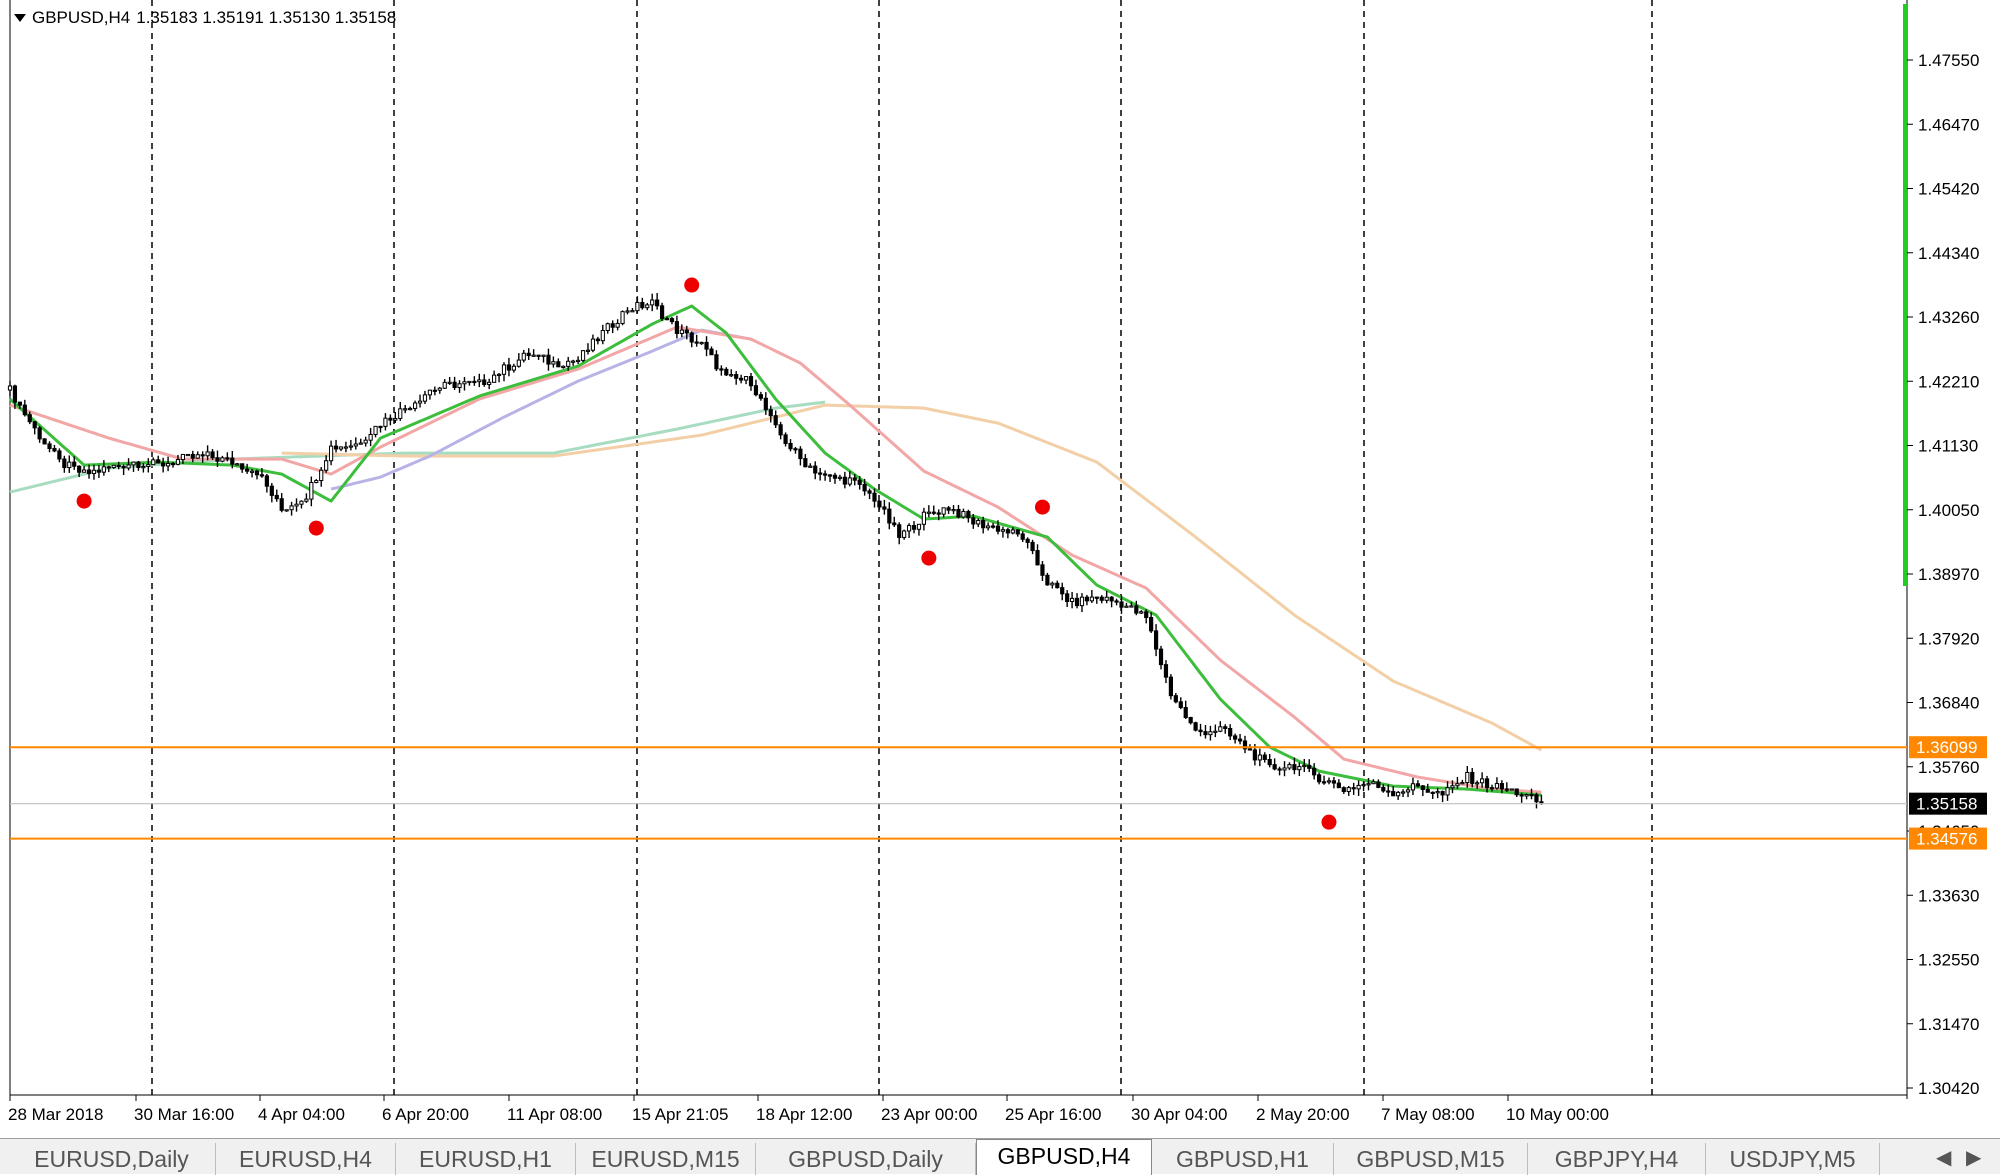  Describe the element at coordinates (1948, 124) in the screenshot. I see `price-tick-label: 1.46470` at that location.